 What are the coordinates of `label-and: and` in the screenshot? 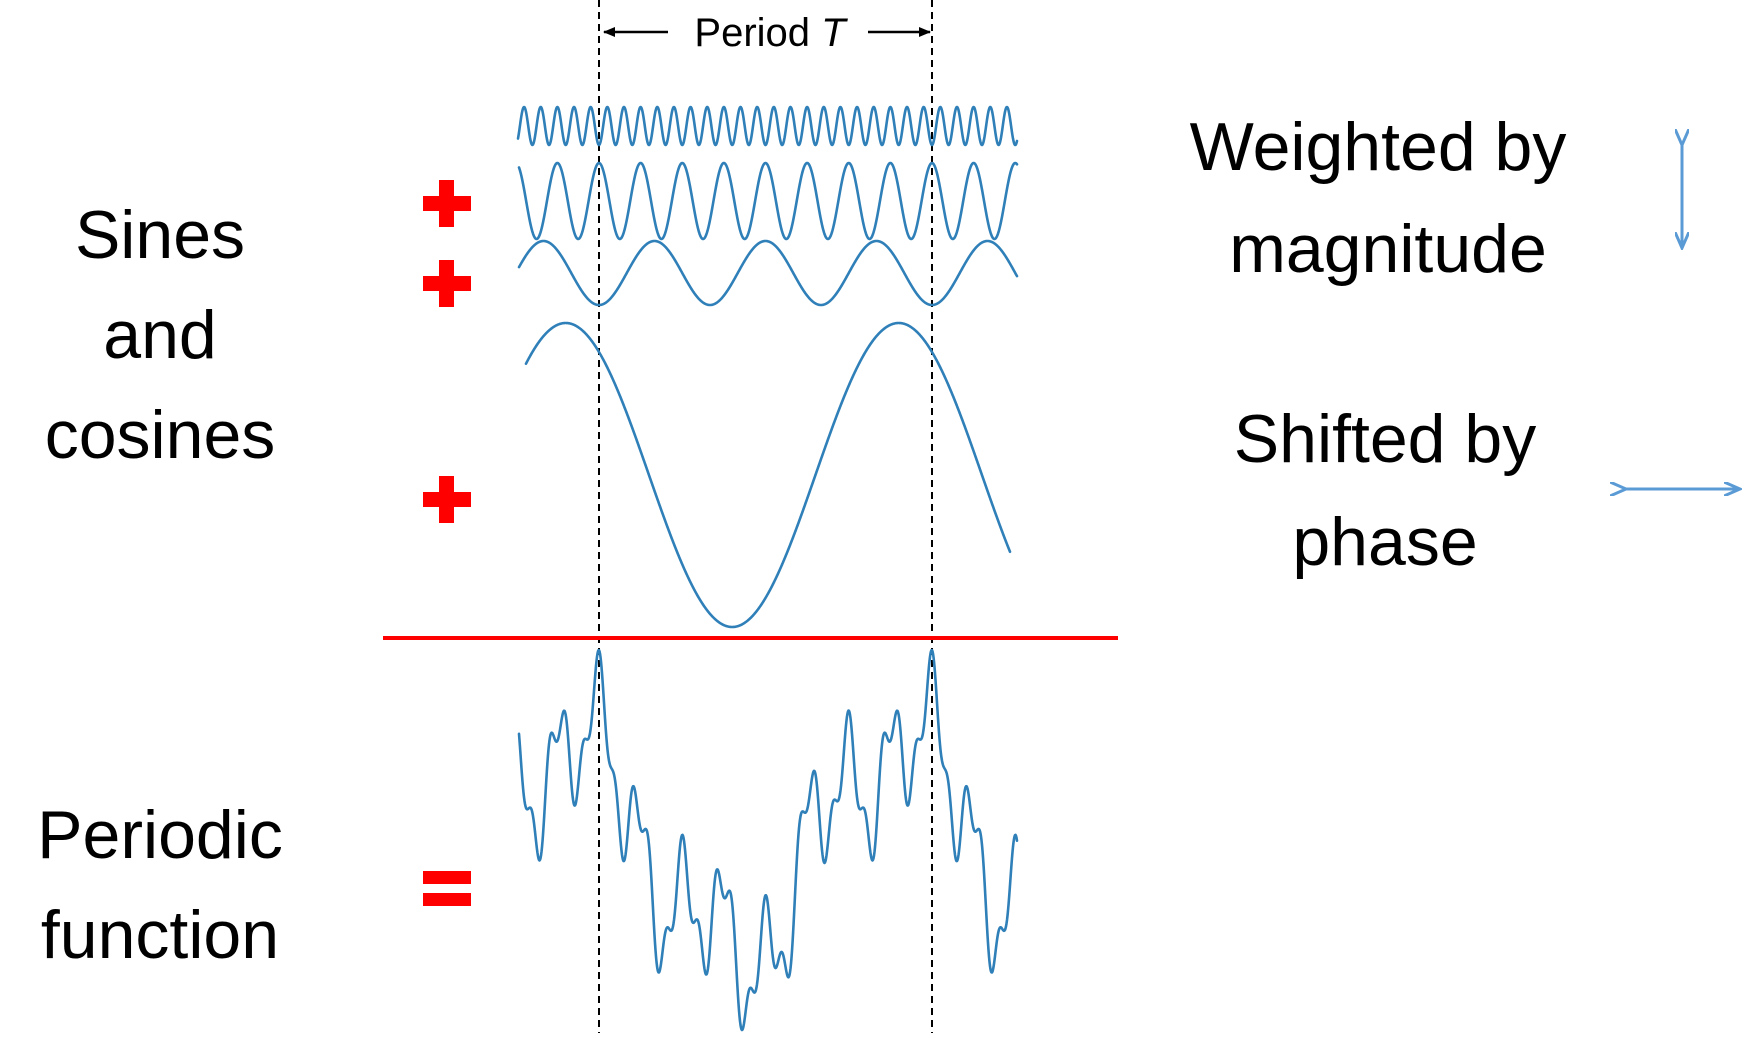 It's located at (159, 335).